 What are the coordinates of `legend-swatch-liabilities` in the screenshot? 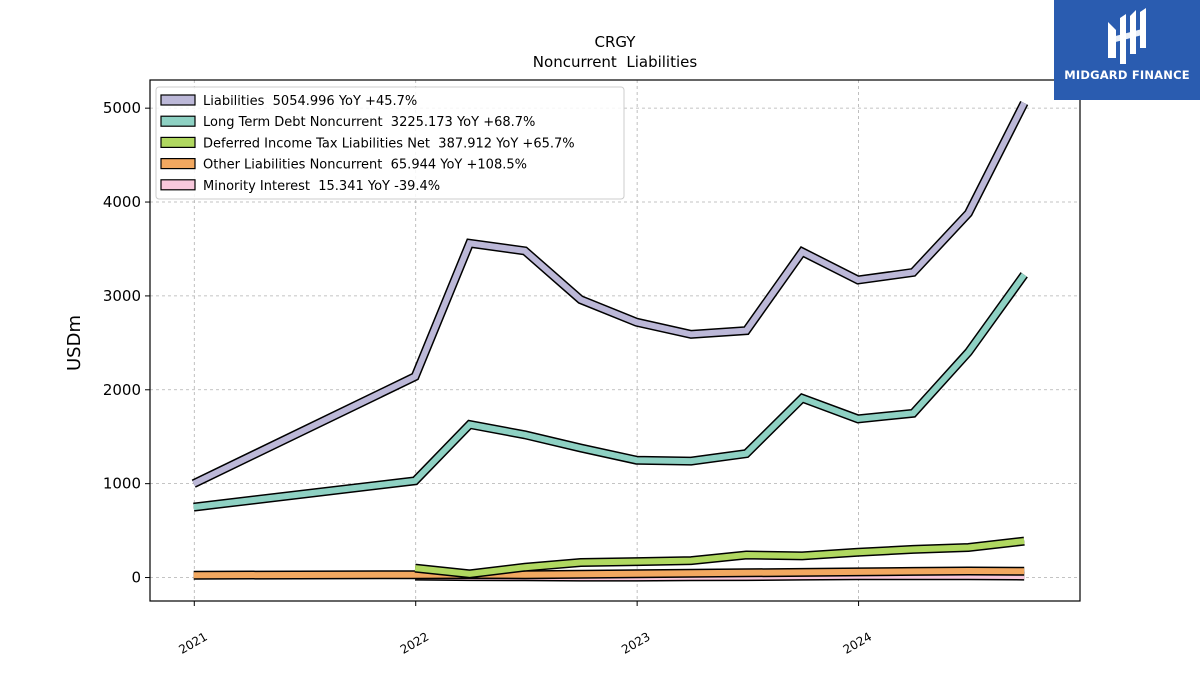 It's located at (178, 100).